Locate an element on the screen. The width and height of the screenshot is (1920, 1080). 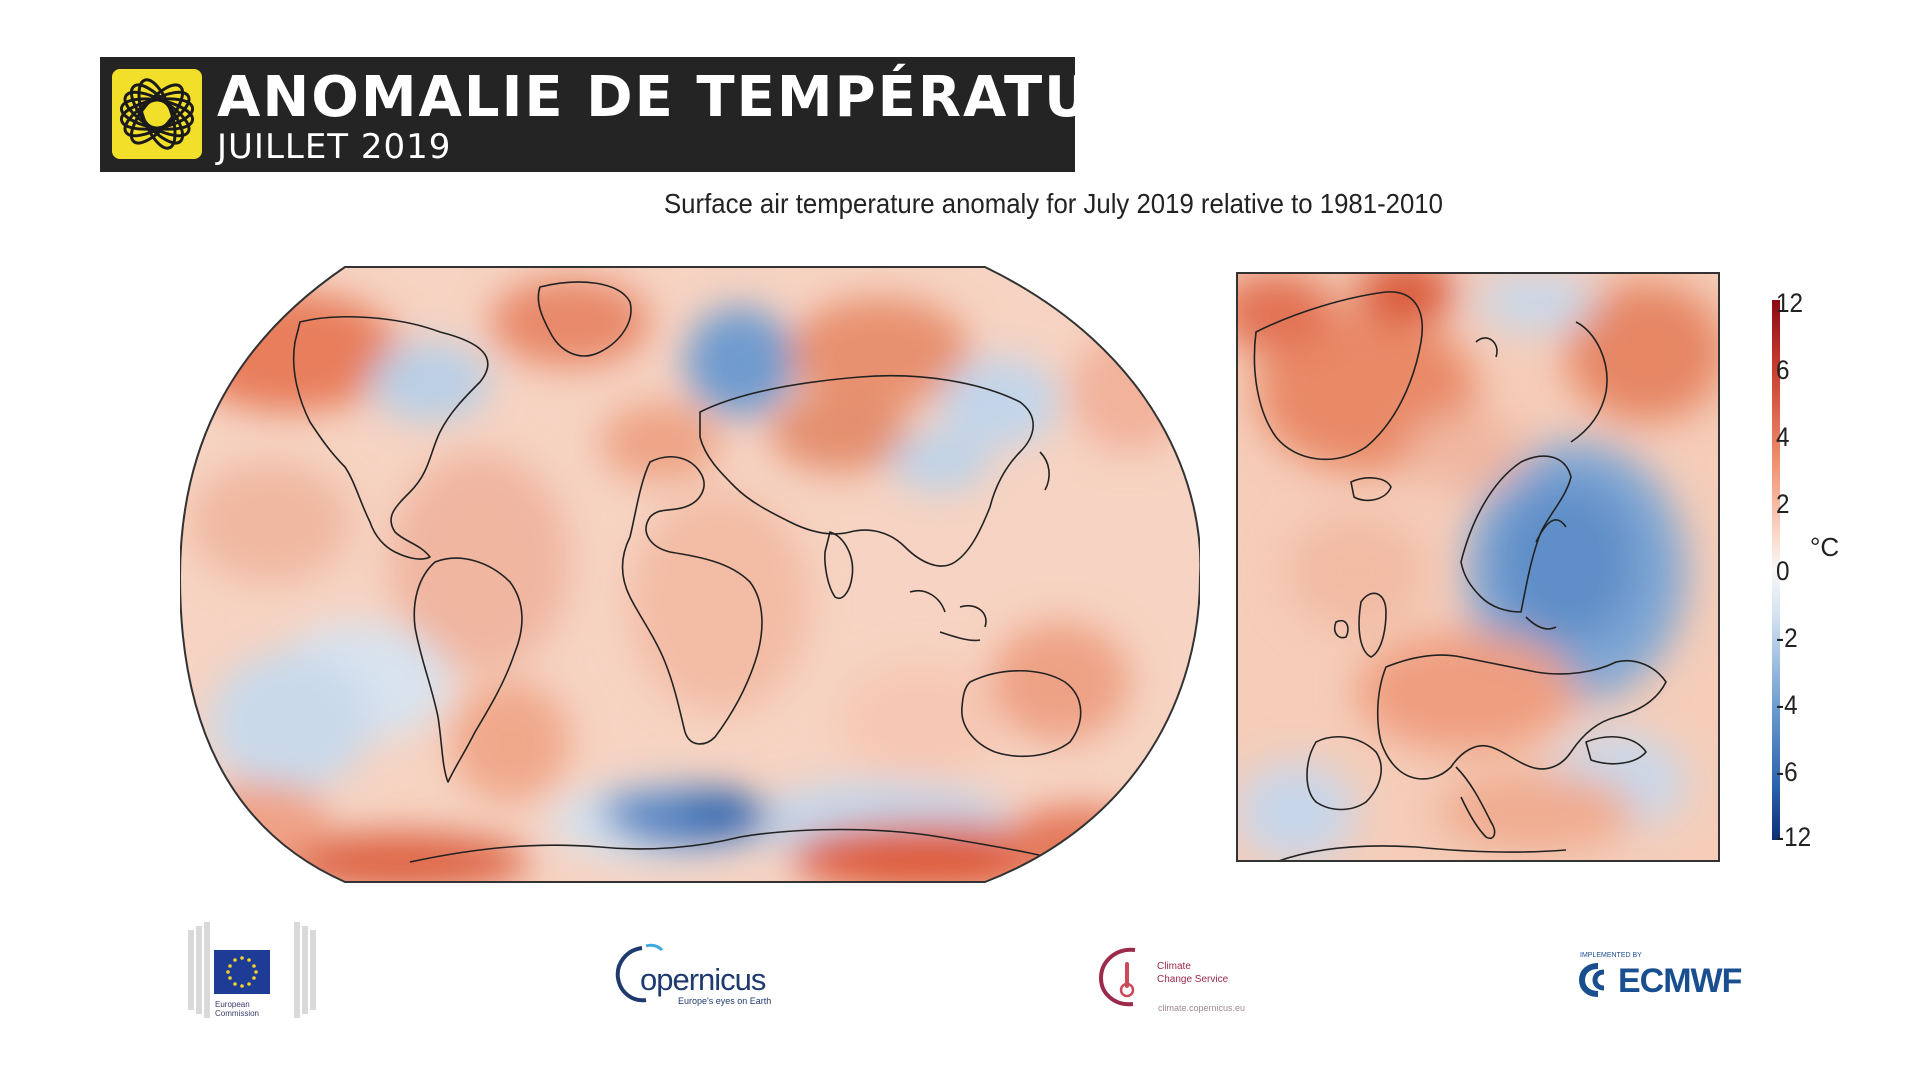
colorbar-tick-label: -12 is located at coordinates (1794, 837).